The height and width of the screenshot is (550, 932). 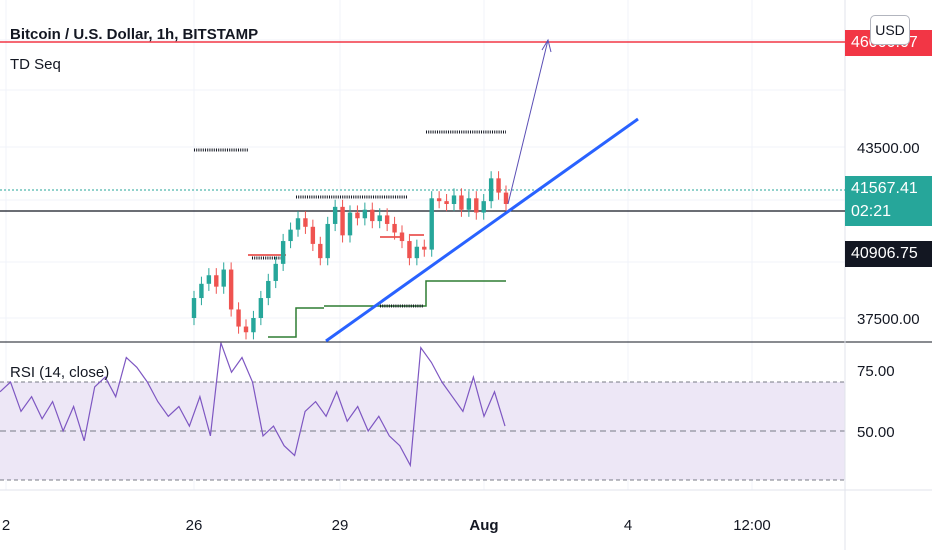 I want to click on time-tick-label: 2, so click(x=6, y=525).